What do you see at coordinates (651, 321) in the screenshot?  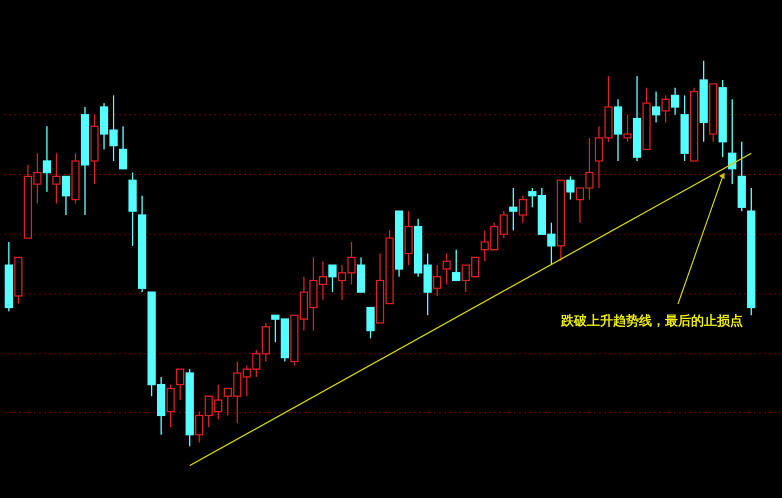 I see `annotation: 跌破上升趋势线，最后的止损点` at bounding box center [651, 321].